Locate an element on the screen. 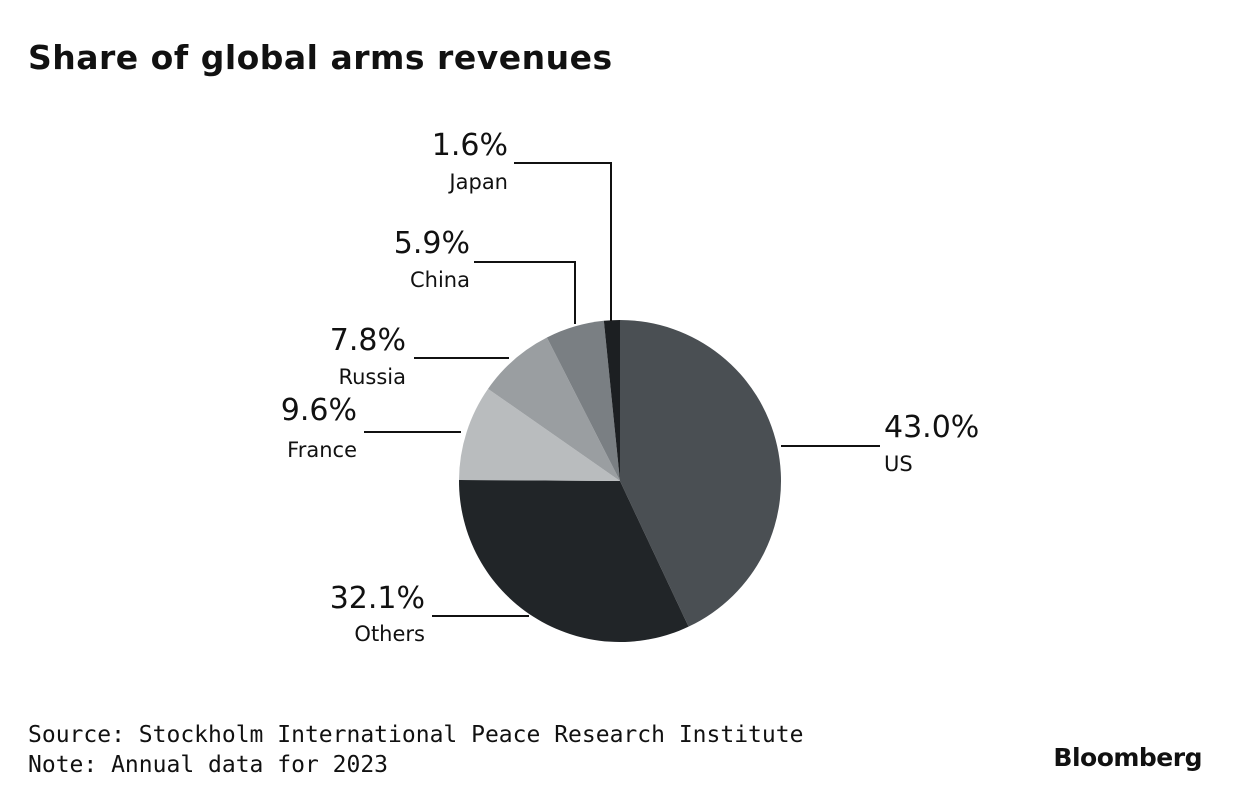 The image size is (1240, 804). value-label-china: 5.9% is located at coordinates (432, 243).